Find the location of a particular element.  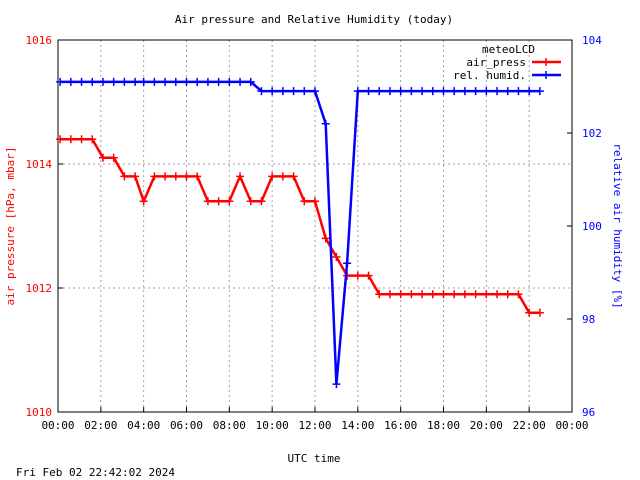

y-left-tick-label: 1014 is located at coordinates (39, 164).